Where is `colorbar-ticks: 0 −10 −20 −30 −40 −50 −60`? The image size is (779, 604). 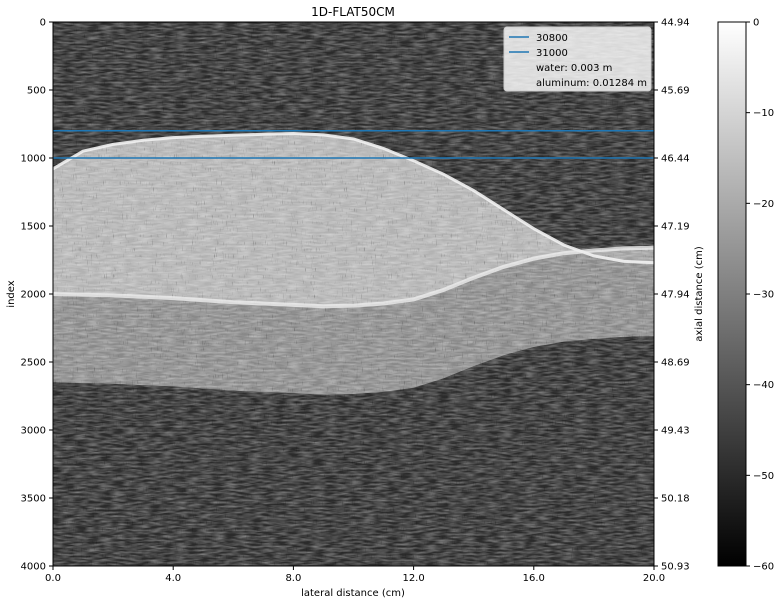 colorbar-ticks: 0 −10 −20 −30 −40 −50 −60 is located at coordinates (760, 295).